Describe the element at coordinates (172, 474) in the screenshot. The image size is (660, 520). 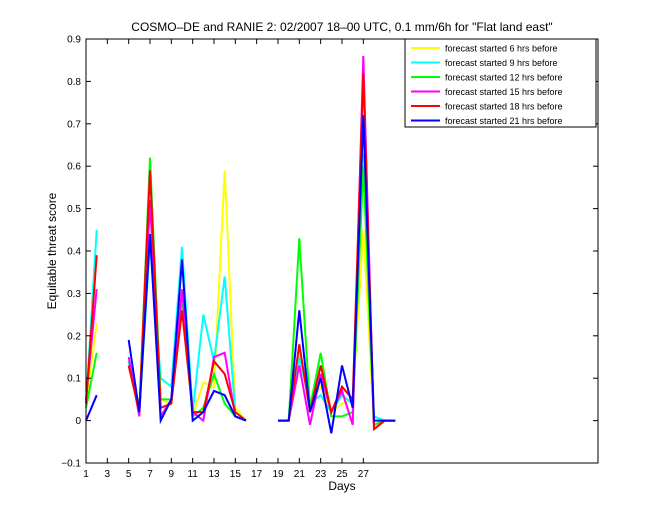
I see `x-tick-label: 9` at that location.